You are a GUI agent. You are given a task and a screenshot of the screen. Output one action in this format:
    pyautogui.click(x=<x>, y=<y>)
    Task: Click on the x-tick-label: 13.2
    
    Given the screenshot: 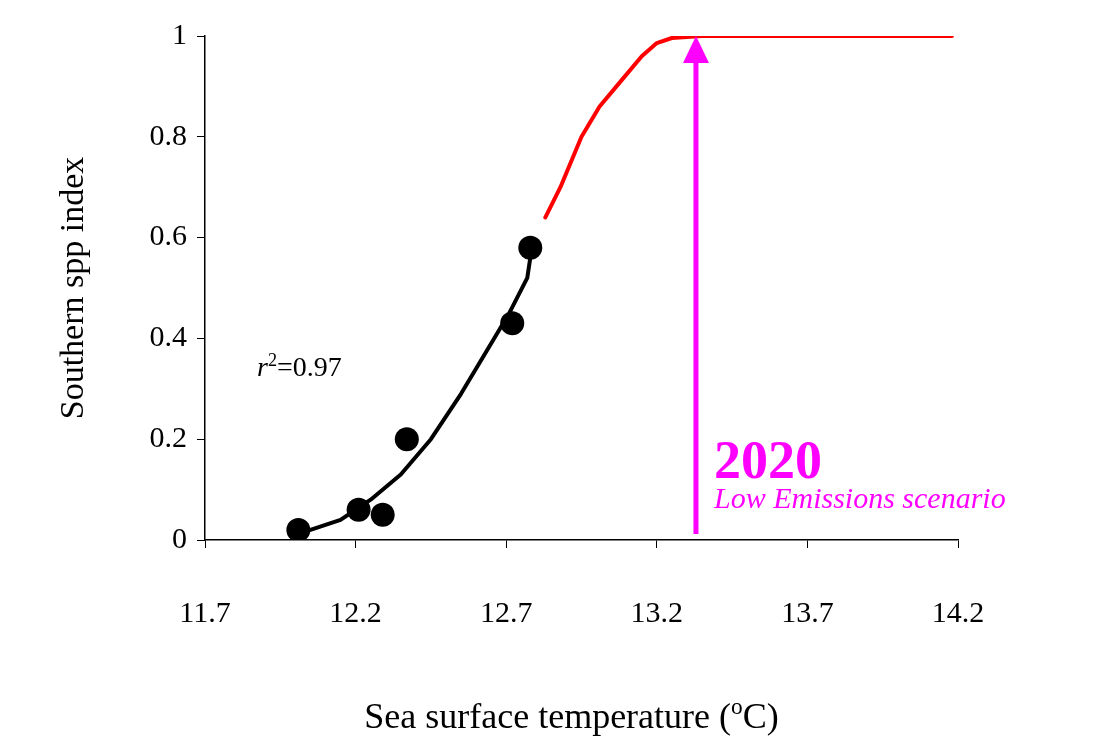 What is the action you would take?
    pyautogui.click(x=657, y=611)
    